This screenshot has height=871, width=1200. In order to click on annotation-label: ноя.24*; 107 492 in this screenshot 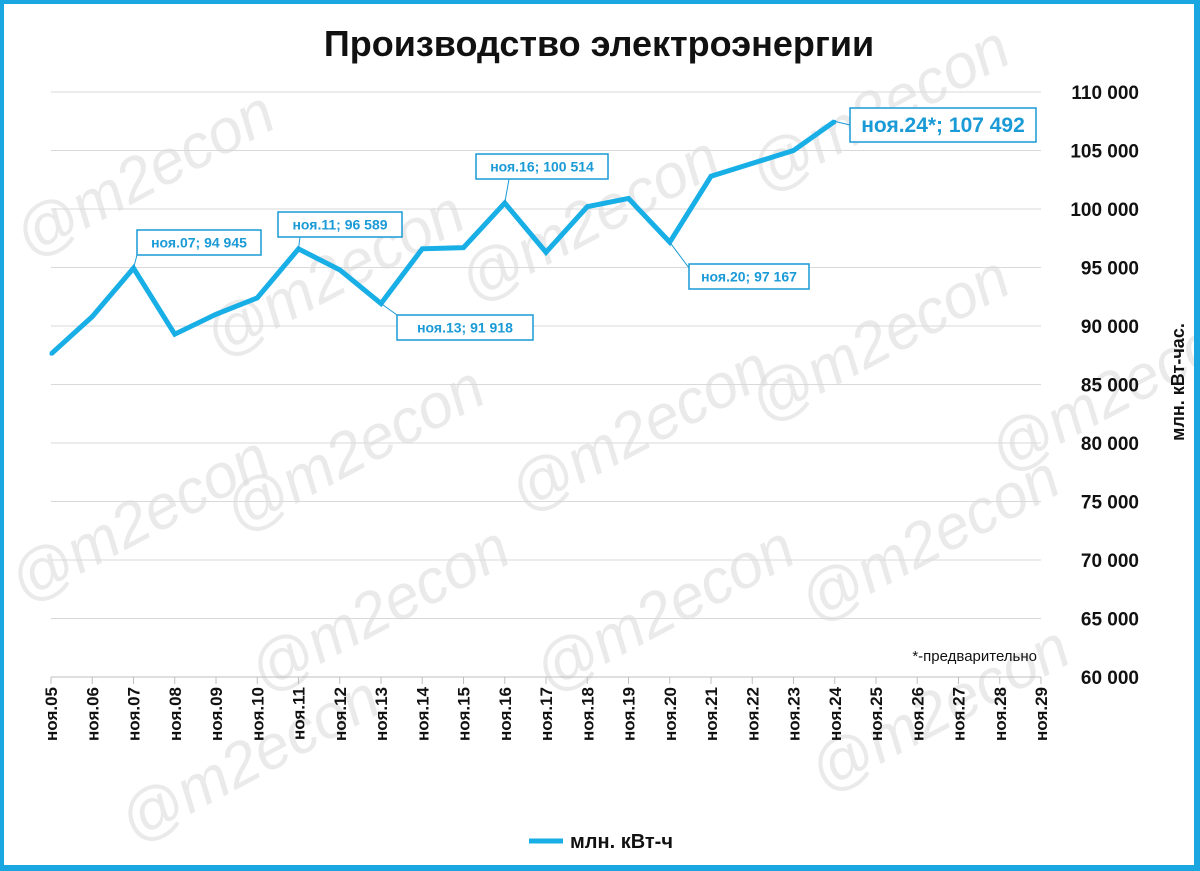, I will do `click(943, 125)`.